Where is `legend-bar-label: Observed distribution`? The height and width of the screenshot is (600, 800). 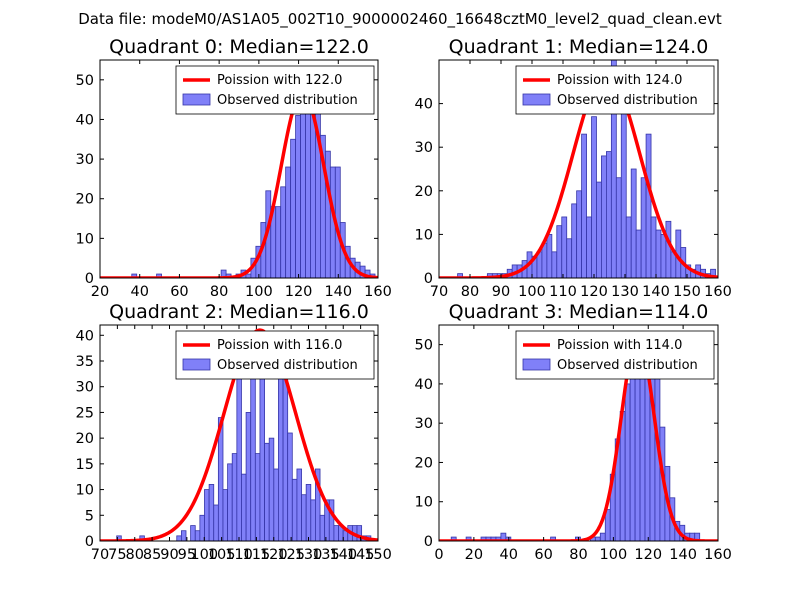
legend-bar-label: Observed distribution is located at coordinates (627, 100).